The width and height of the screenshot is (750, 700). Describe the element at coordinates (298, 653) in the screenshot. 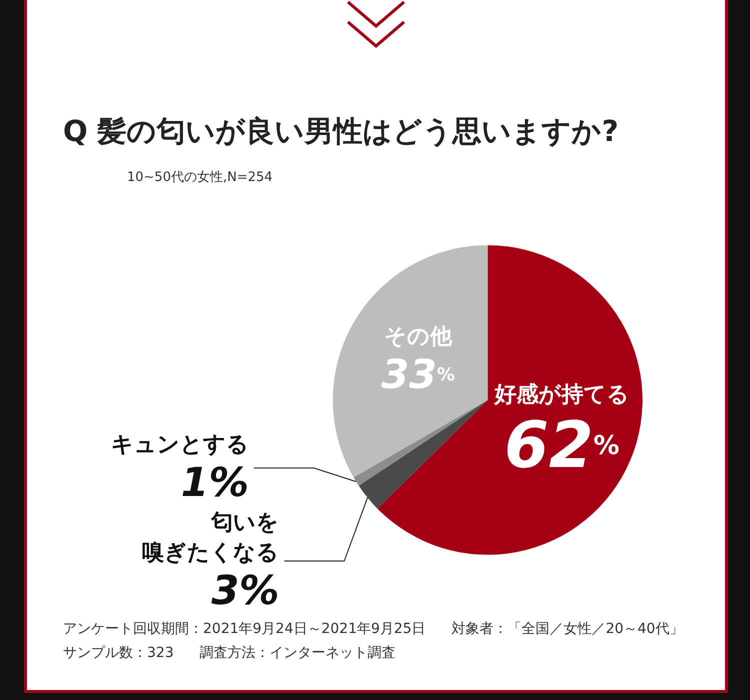

I see `text: 調査方法：インターネット調査` at that location.